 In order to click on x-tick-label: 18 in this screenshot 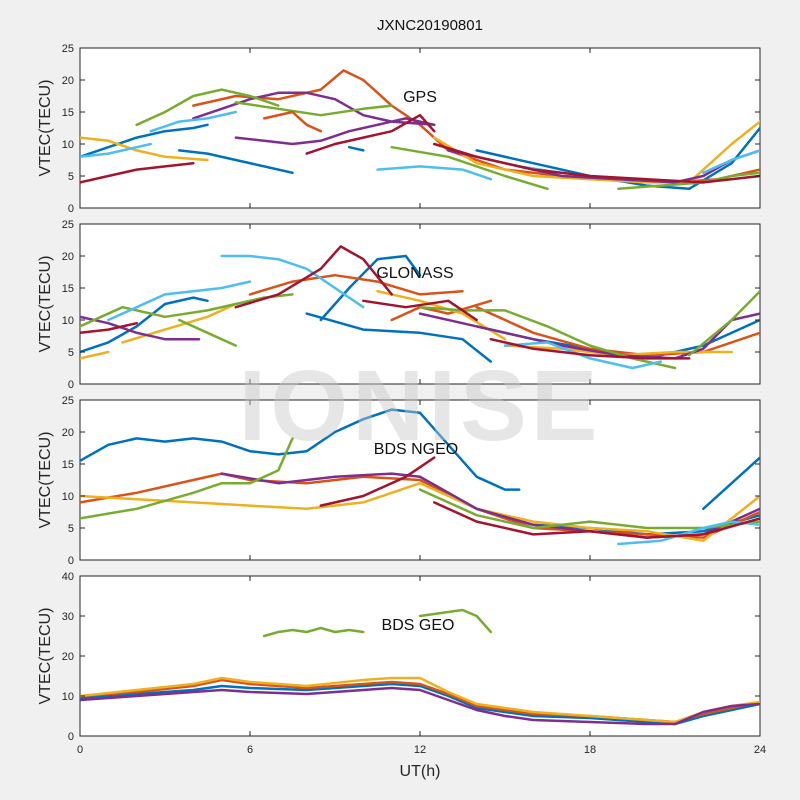, I will do `click(590, 750)`.